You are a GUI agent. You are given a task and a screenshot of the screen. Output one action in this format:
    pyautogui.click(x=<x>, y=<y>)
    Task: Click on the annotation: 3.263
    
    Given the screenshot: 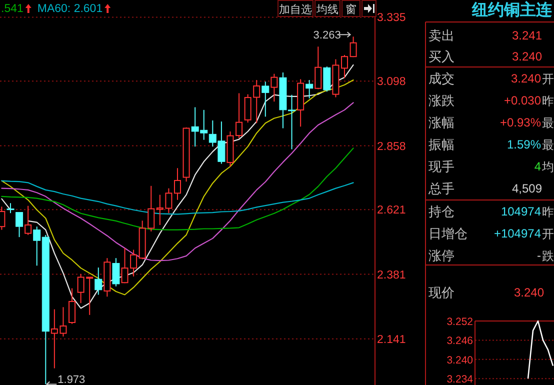 What is the action you would take?
    pyautogui.click(x=327, y=36)
    